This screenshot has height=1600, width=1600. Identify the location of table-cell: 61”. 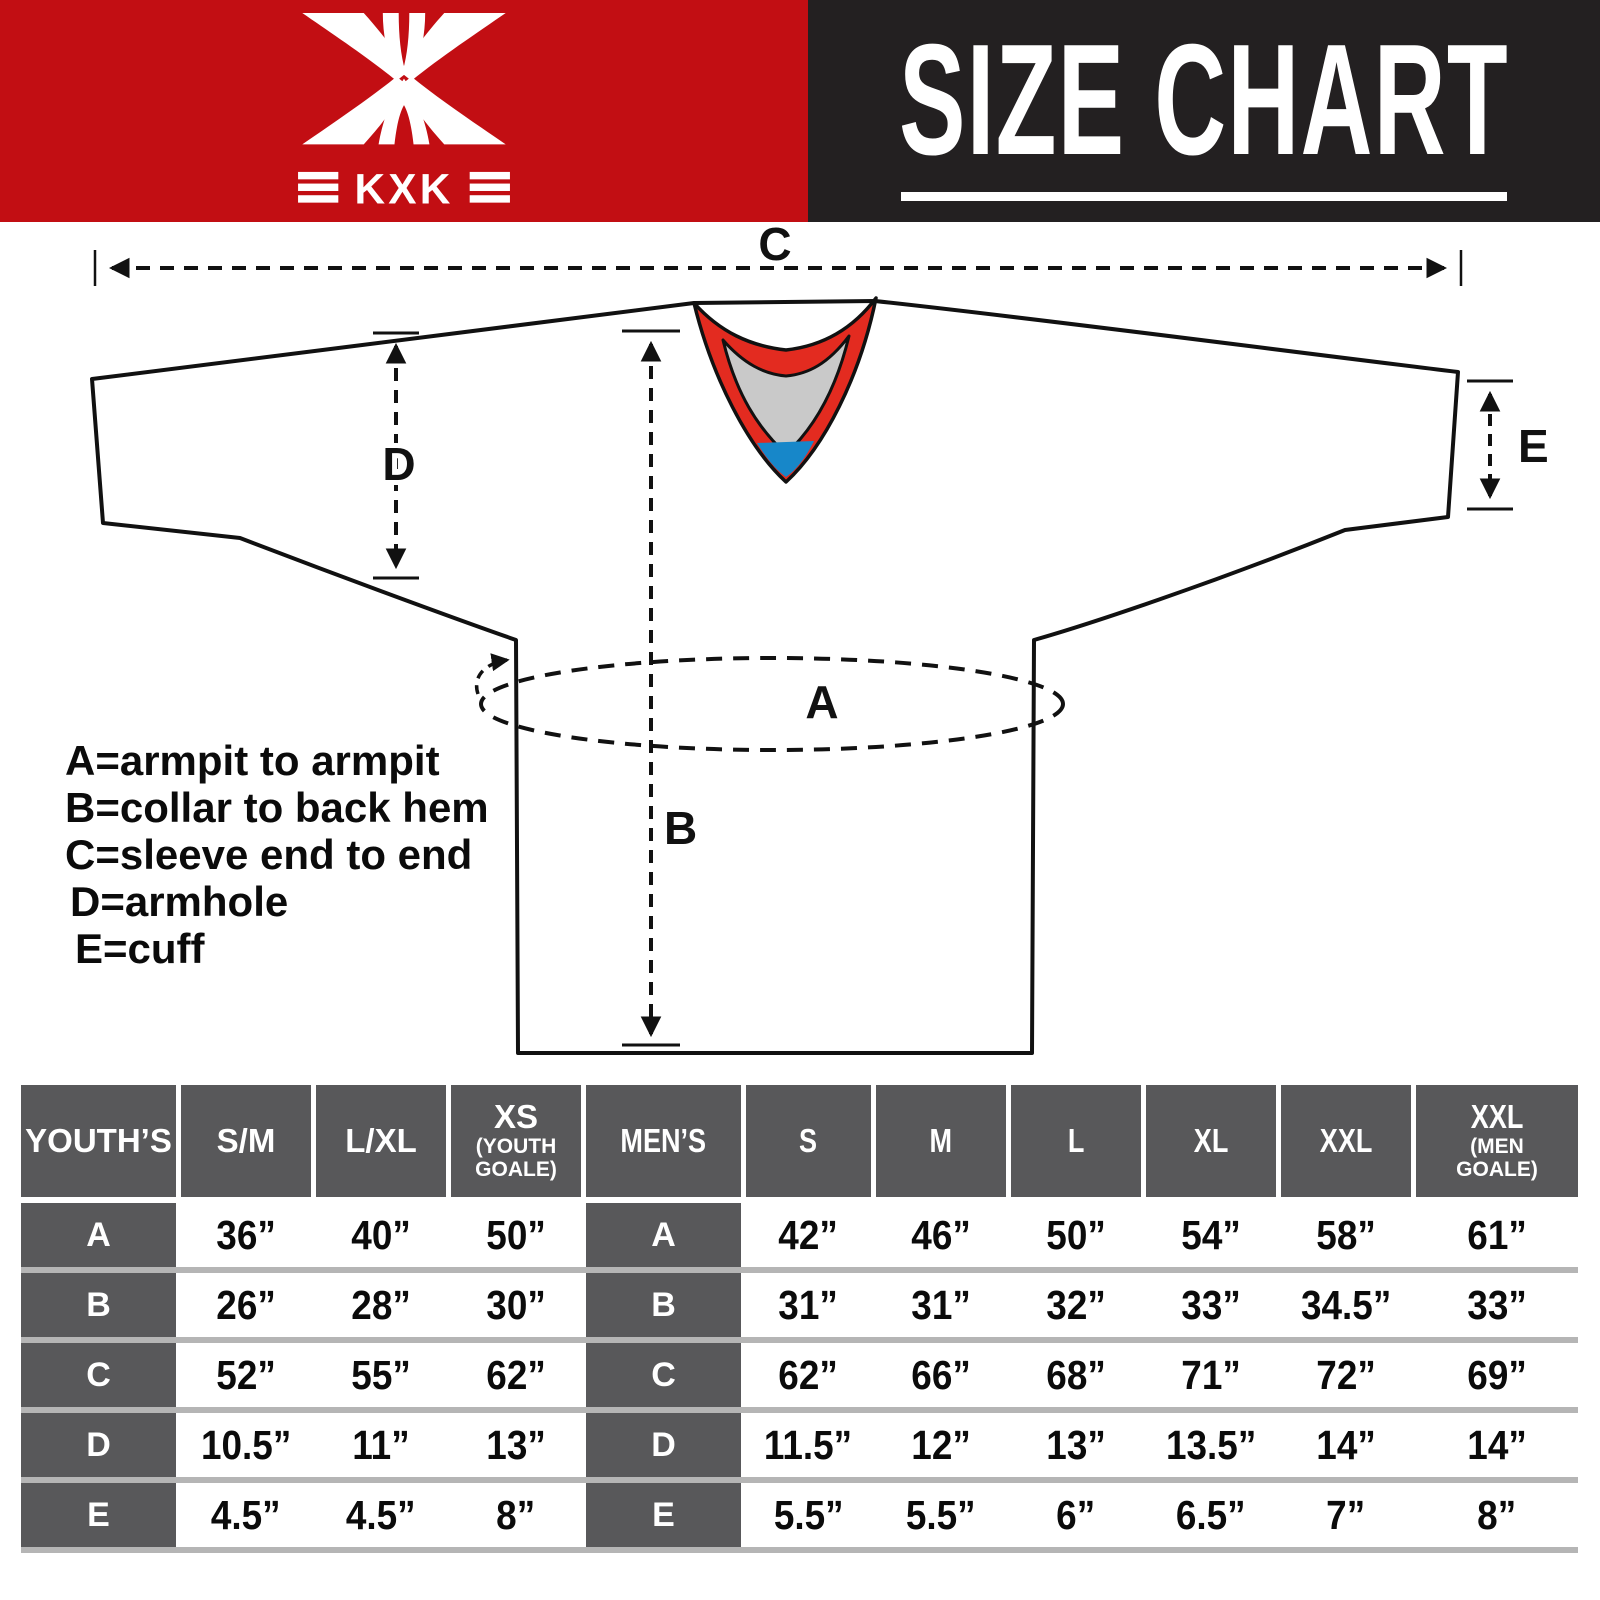
(1497, 1235).